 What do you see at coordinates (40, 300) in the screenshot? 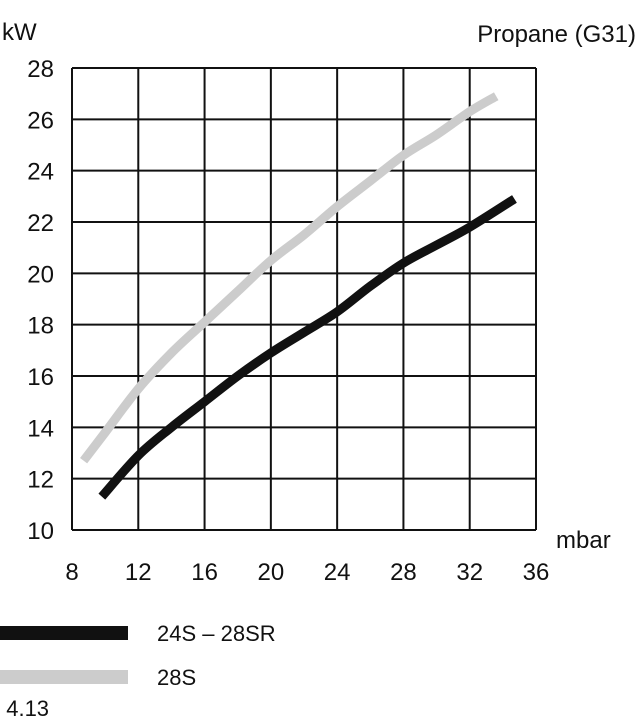
I see `y-axis-ticks: 10 12 14 16 18 20 22 24 26 28` at bounding box center [40, 300].